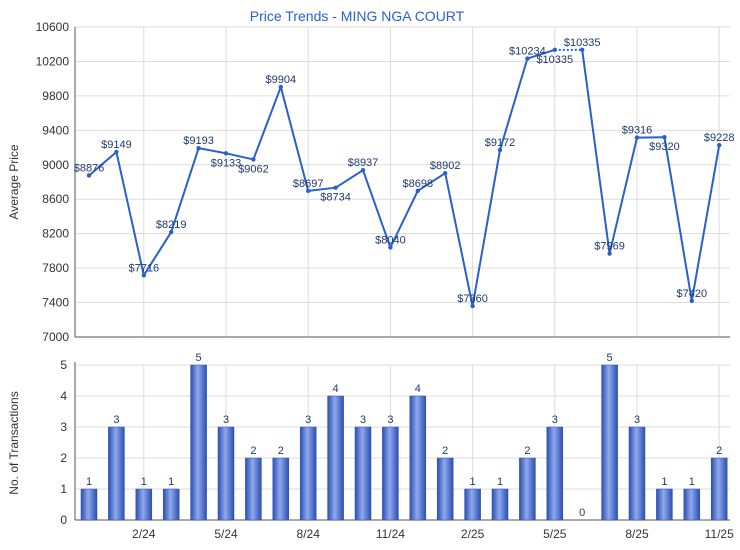 The height and width of the screenshot is (550, 740). Describe the element at coordinates (363, 163) in the screenshot. I see `price-data-label: $8937` at that location.